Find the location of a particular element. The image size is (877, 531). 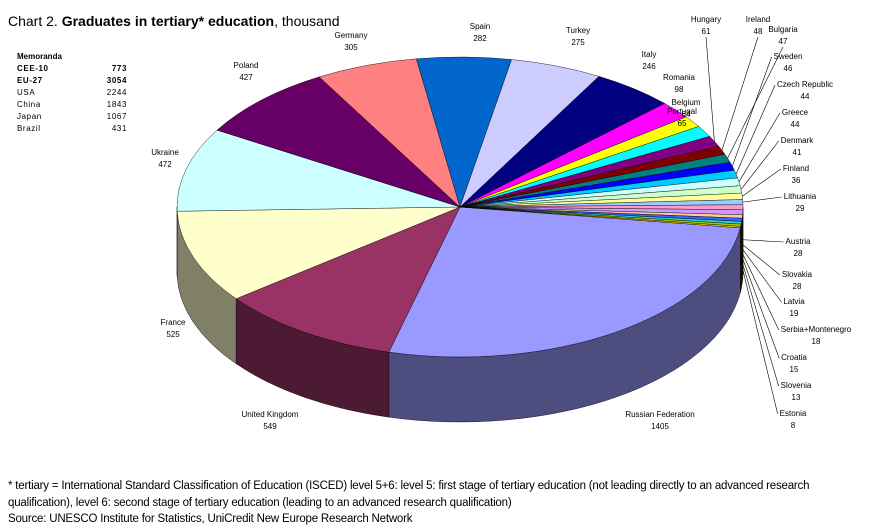

memo-label: China is located at coordinates (29, 104).